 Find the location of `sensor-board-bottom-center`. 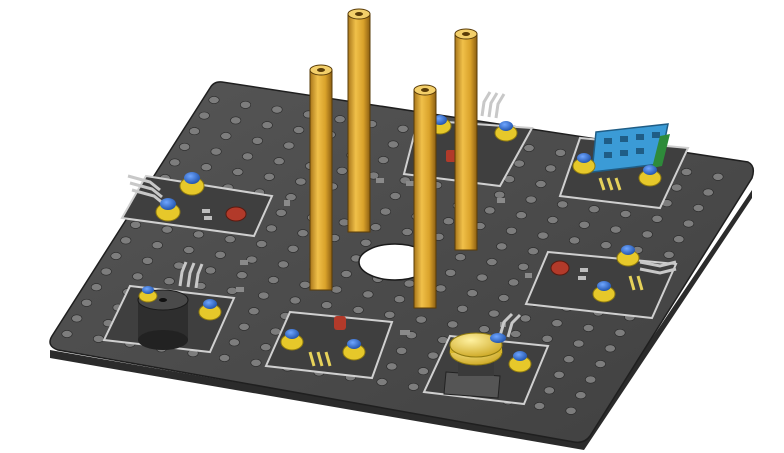

sensor-board-bottom-center is located at coordinates (329, 345).